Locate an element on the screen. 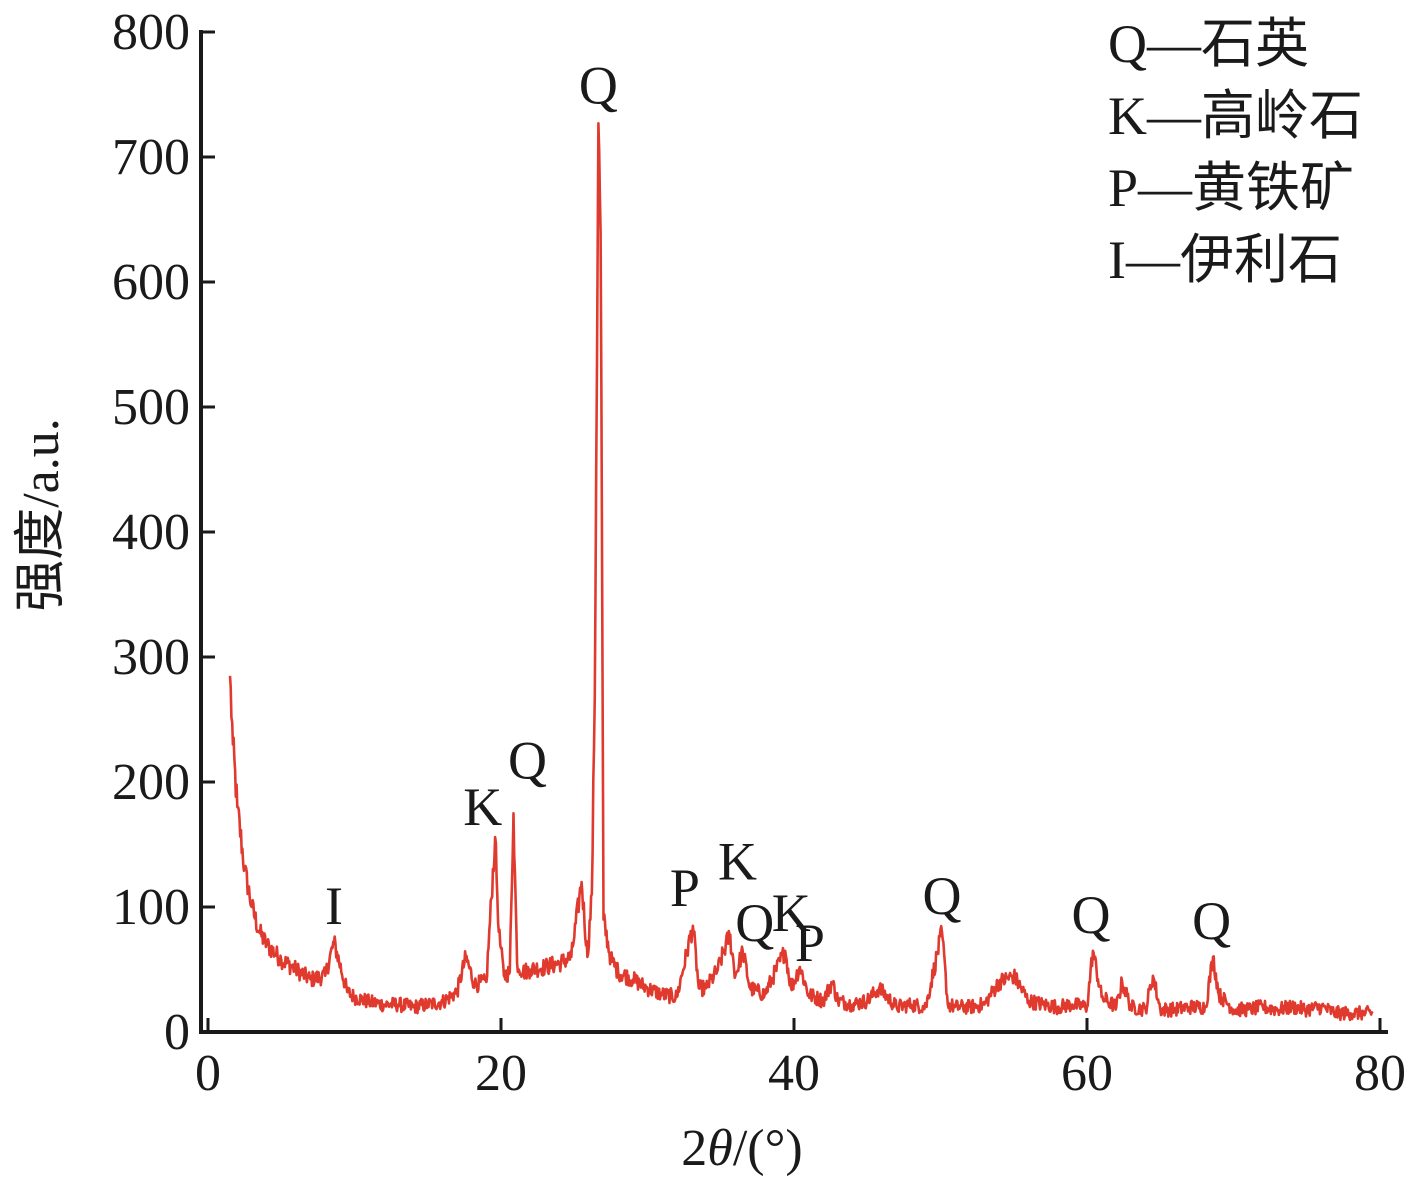  peak-label: I is located at coordinates (334, 906).